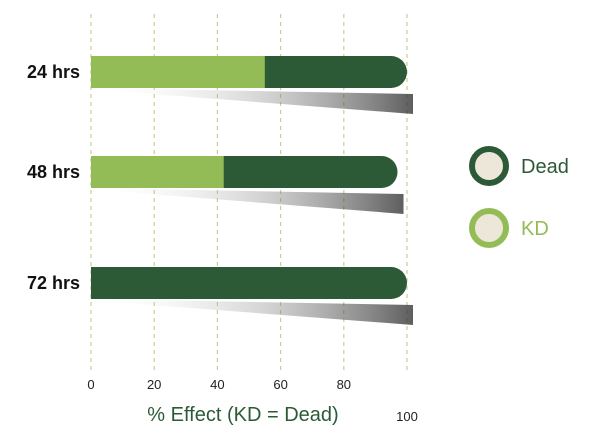  Describe the element at coordinates (252, 400) in the screenshot. I see `x-tick-labels: 0 20 40 60 80 100` at that location.